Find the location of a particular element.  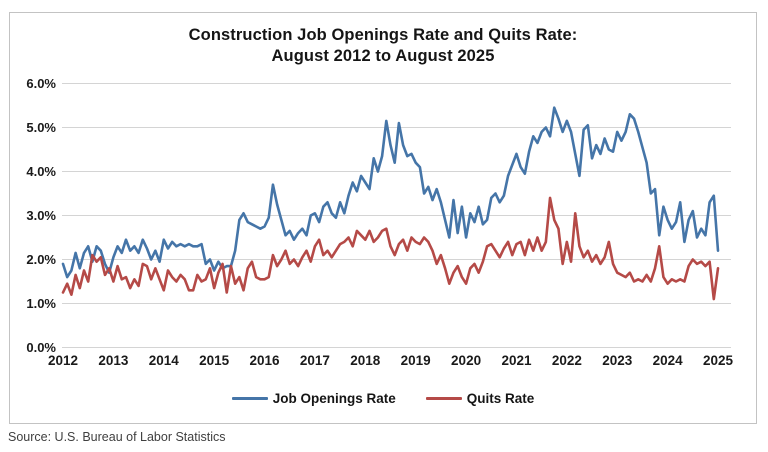

y-tick-6.0%: 6.0% is located at coordinates (41, 83).